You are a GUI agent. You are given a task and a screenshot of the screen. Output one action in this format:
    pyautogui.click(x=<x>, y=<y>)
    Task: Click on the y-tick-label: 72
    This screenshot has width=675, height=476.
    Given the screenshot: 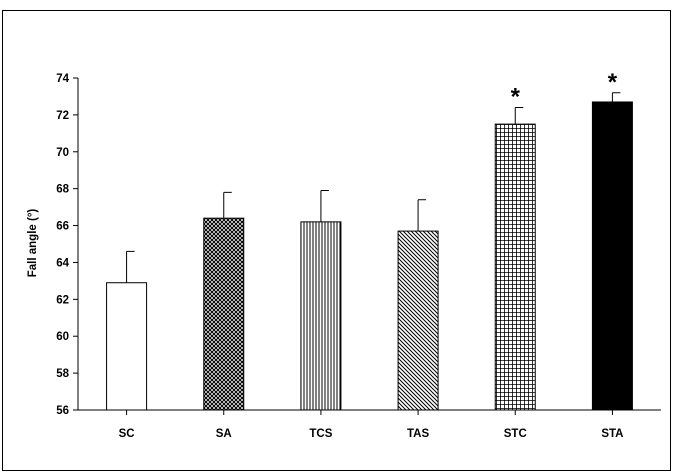 What is the action you would take?
    pyautogui.click(x=62, y=116)
    